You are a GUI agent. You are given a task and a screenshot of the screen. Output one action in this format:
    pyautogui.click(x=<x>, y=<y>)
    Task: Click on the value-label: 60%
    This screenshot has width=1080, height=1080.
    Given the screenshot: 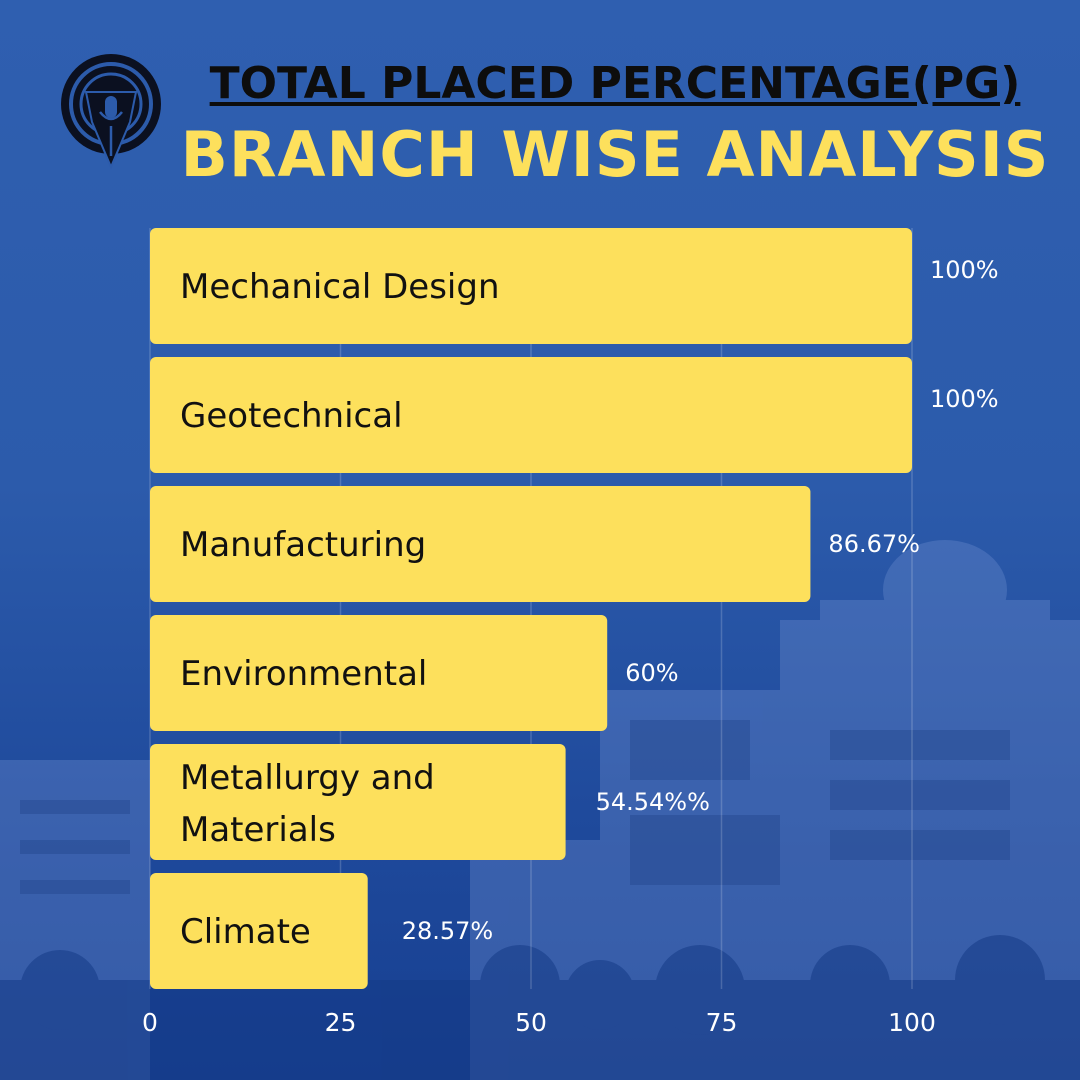 What is the action you would take?
    pyautogui.click(x=651, y=673)
    